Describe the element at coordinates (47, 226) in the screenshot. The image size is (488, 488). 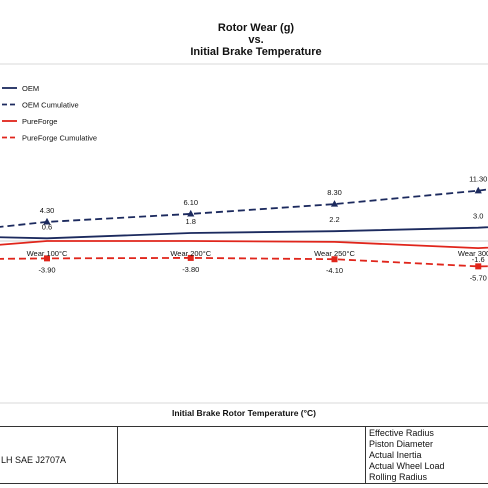
I see `data-label: 0.6` at that location.